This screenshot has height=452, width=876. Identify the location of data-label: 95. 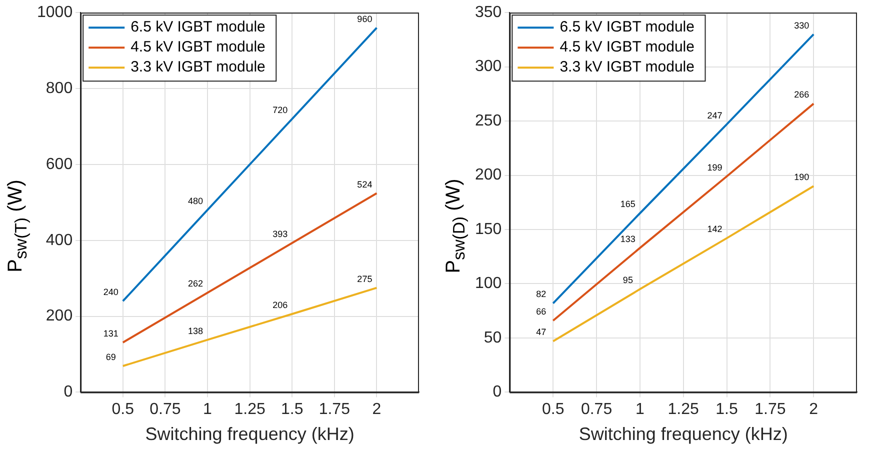
(627, 280).